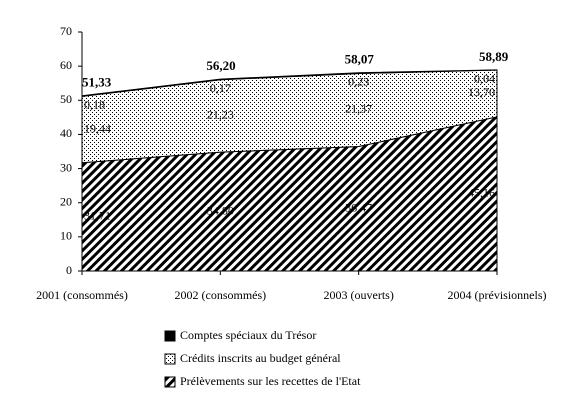 The width and height of the screenshot is (579, 403). What do you see at coordinates (289, 83) in the screenshot?
I see `area` at bounding box center [289, 83].